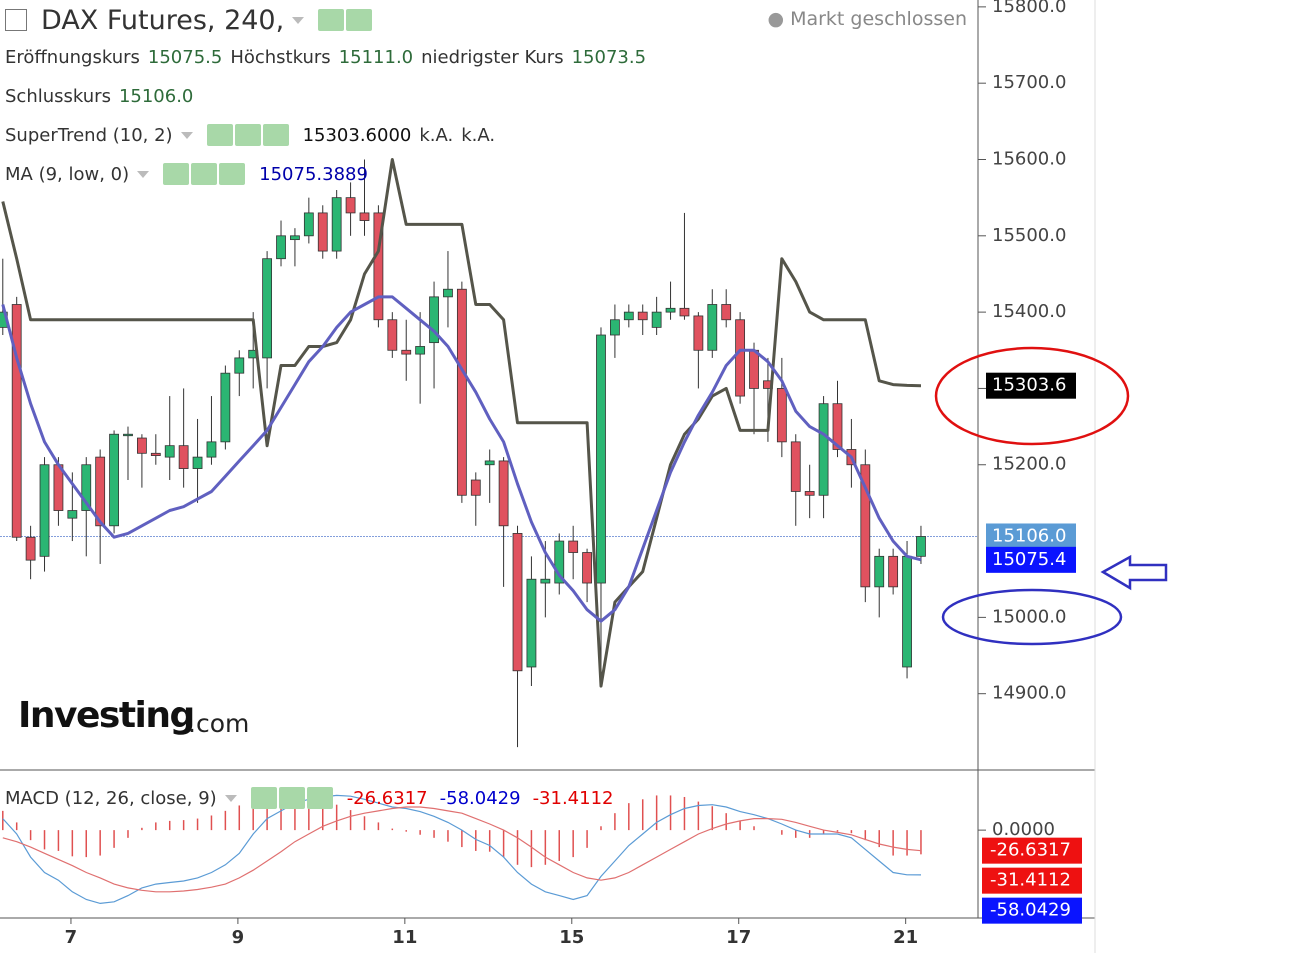 This screenshot has width=1315, height=953. I want to click on ohlc-value: 15073.5, so click(609, 57).